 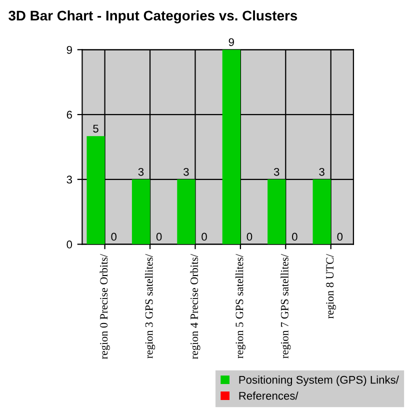 What do you see at coordinates (150, 306) in the screenshot?
I see `x-tick-label: region 3 GPS satellites/` at bounding box center [150, 306].